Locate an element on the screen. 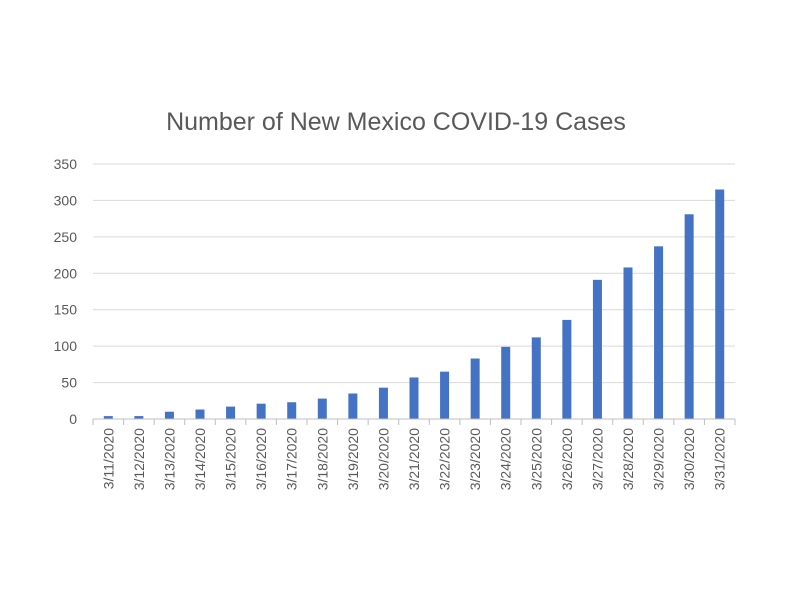 The image size is (792, 612). x-tick-label: 3/24/2020 is located at coordinates (506, 459).